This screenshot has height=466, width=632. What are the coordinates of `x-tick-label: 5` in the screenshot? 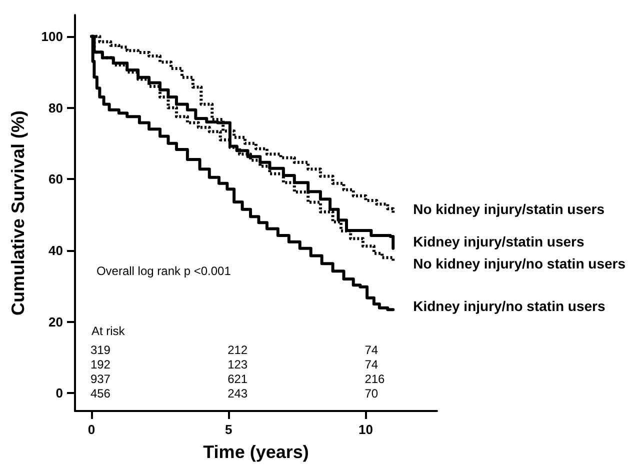 It's located at (228, 429).